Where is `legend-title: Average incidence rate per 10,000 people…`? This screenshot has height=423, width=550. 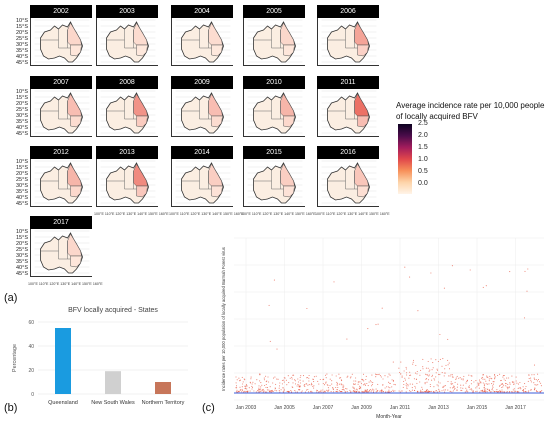
legend-title: Average incidence rate per 10,000 people… is located at coordinates (470, 111).